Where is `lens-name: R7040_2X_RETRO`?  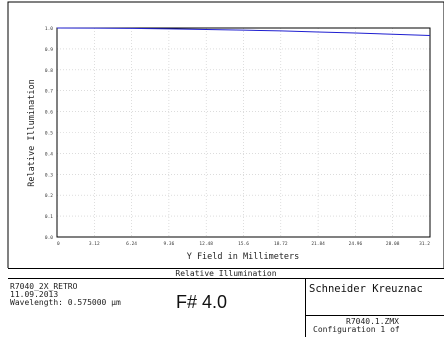 lens-name: R7040_2X_RETRO is located at coordinates (44, 286).